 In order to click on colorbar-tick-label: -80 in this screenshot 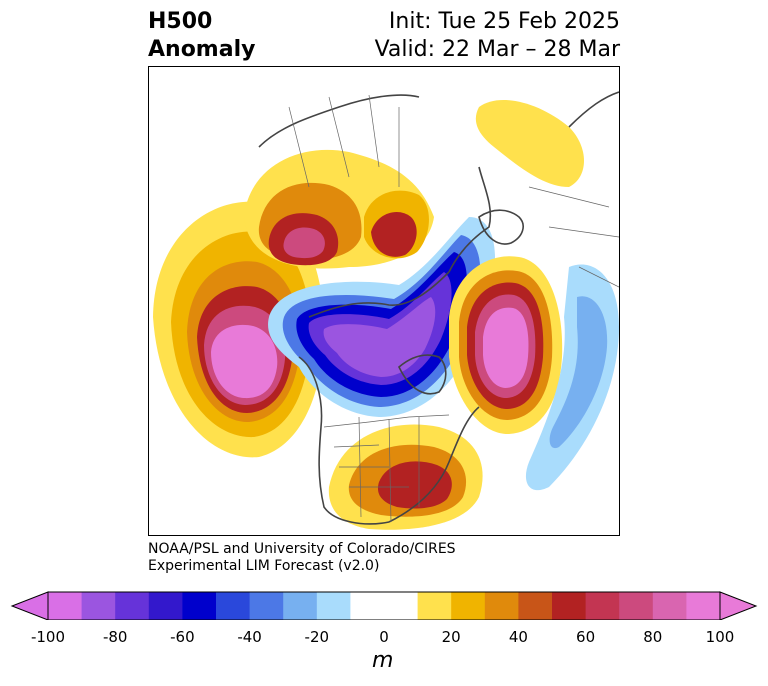, I will do `click(115, 637)`.